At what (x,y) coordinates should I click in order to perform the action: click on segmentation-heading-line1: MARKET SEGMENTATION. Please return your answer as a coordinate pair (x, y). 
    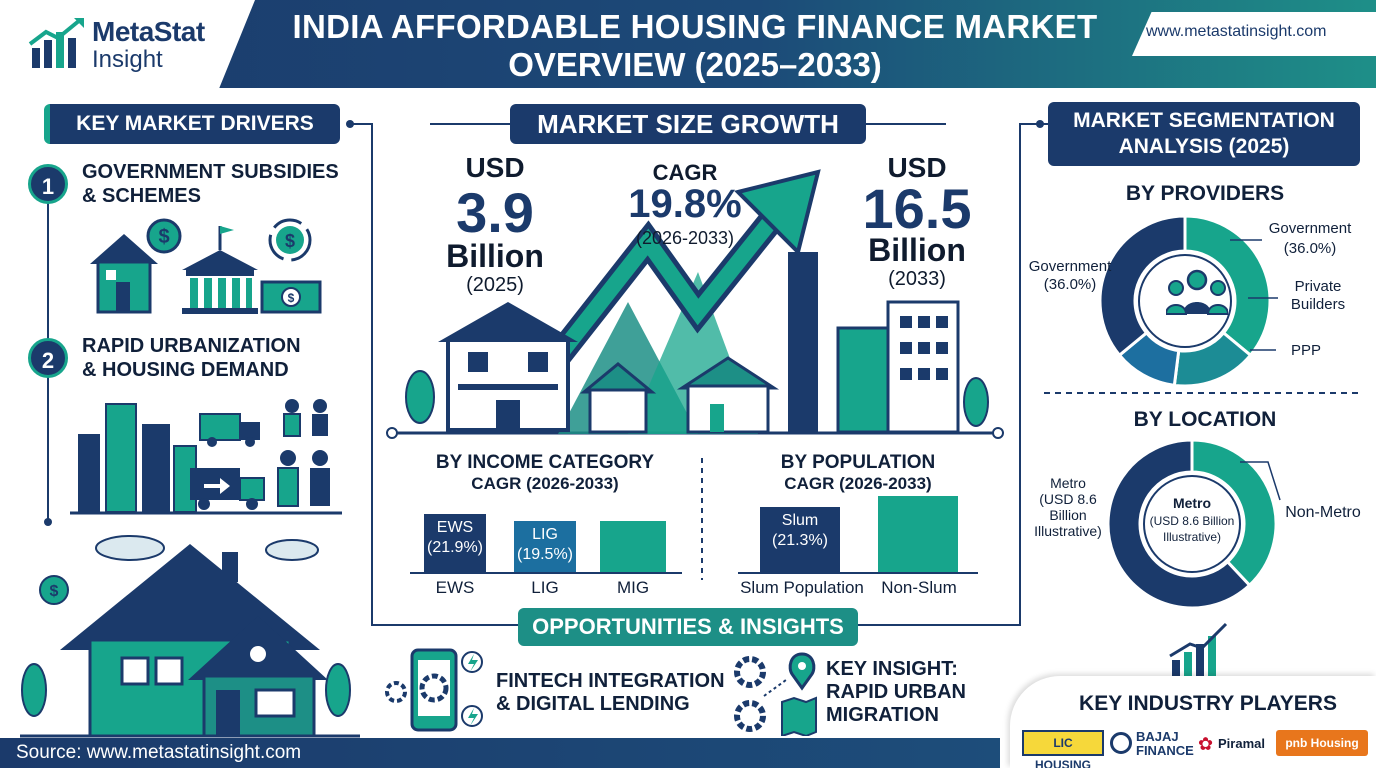
    Looking at the image, I should click on (1204, 120).